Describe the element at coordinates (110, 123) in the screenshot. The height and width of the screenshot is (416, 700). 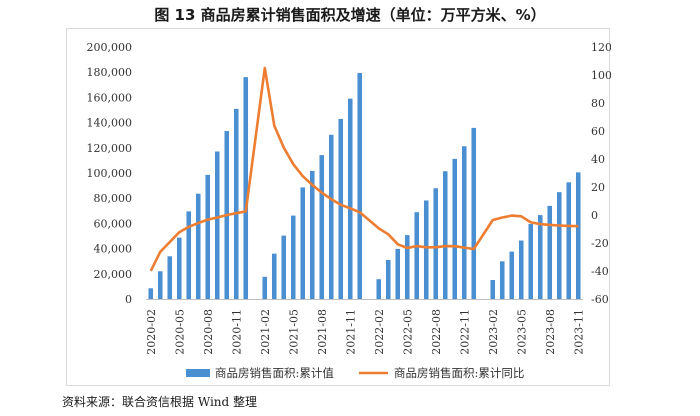
I see `y-left-tick-label: 140,000` at that location.